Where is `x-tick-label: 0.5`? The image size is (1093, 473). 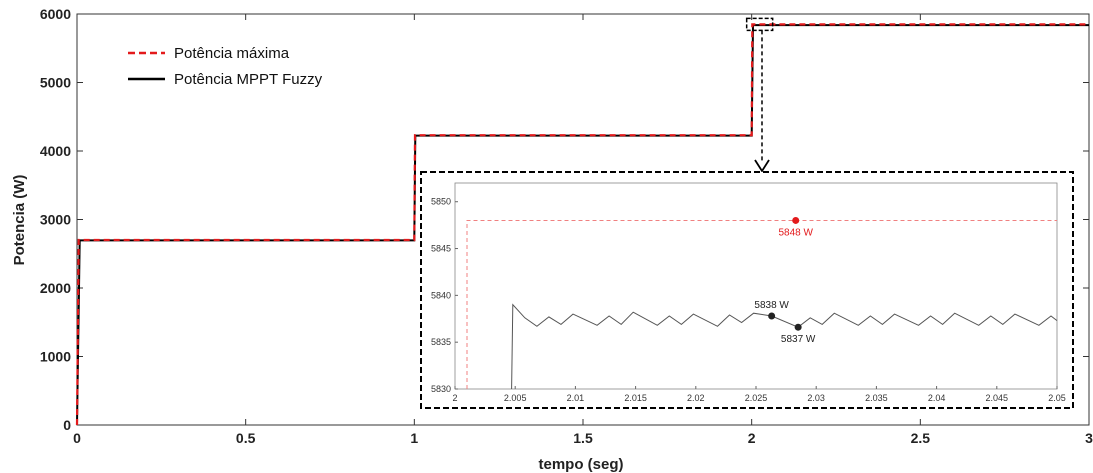 x-tick-label: 0.5 is located at coordinates (246, 438).